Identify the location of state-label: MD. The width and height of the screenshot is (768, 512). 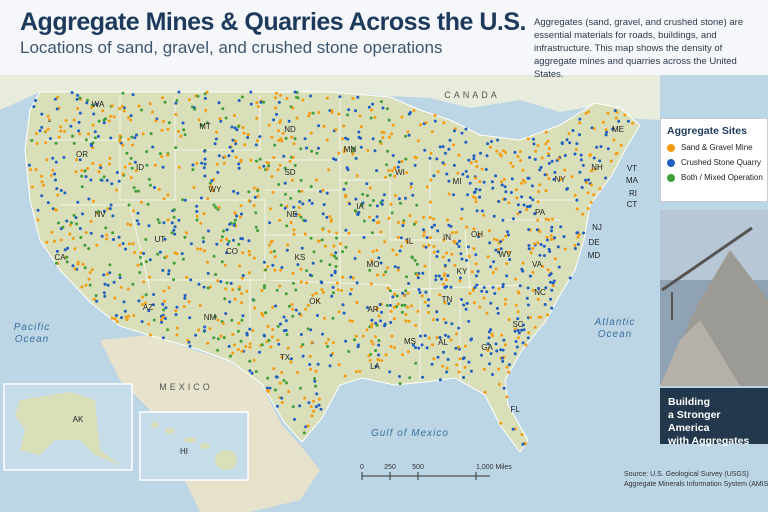
(594, 255).